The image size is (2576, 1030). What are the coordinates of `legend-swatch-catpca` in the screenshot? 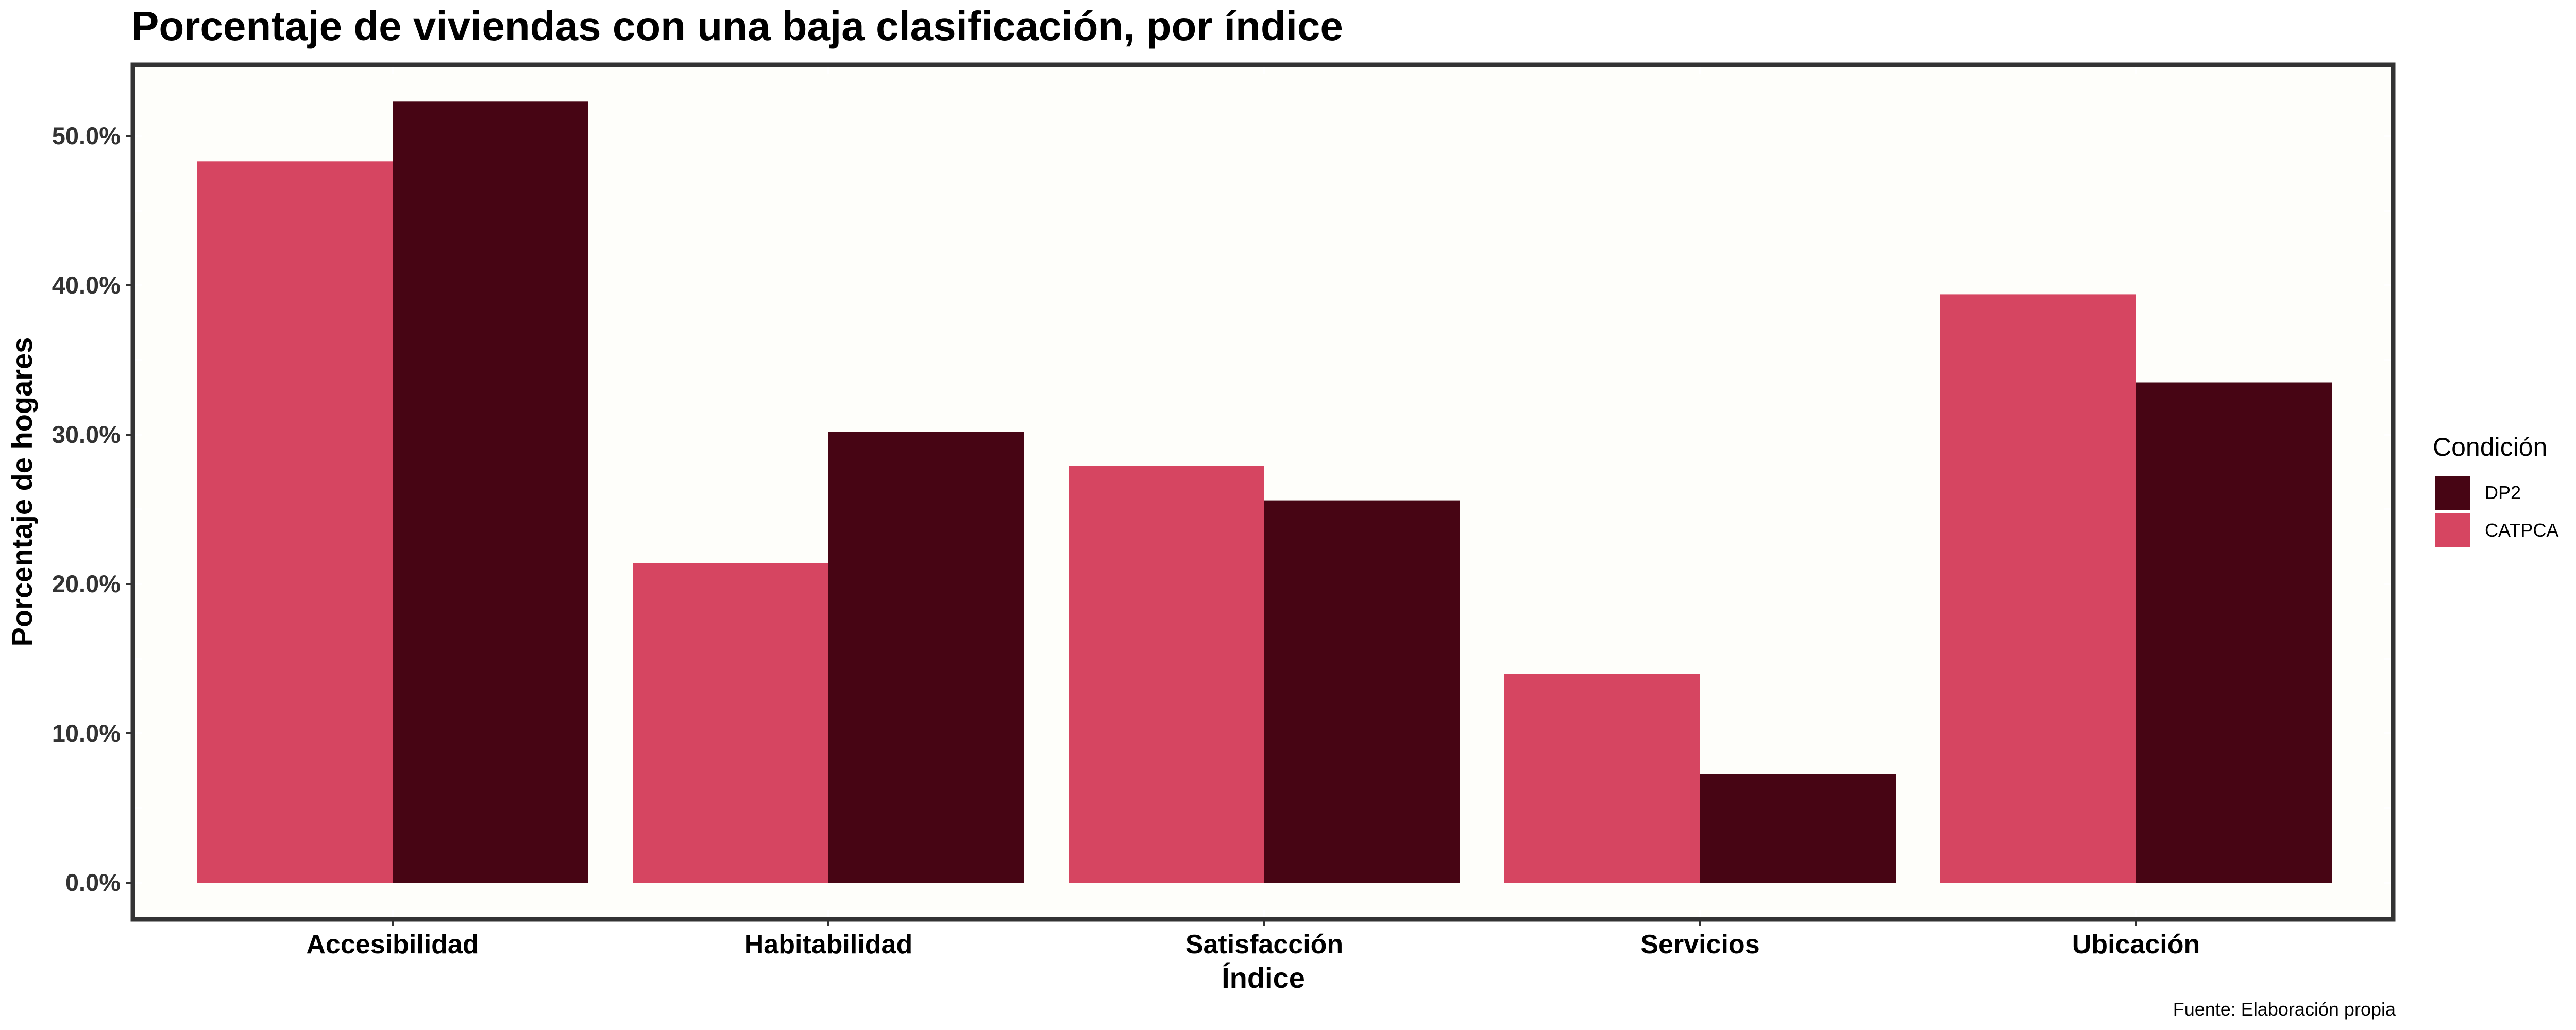 It's located at (2452, 530).